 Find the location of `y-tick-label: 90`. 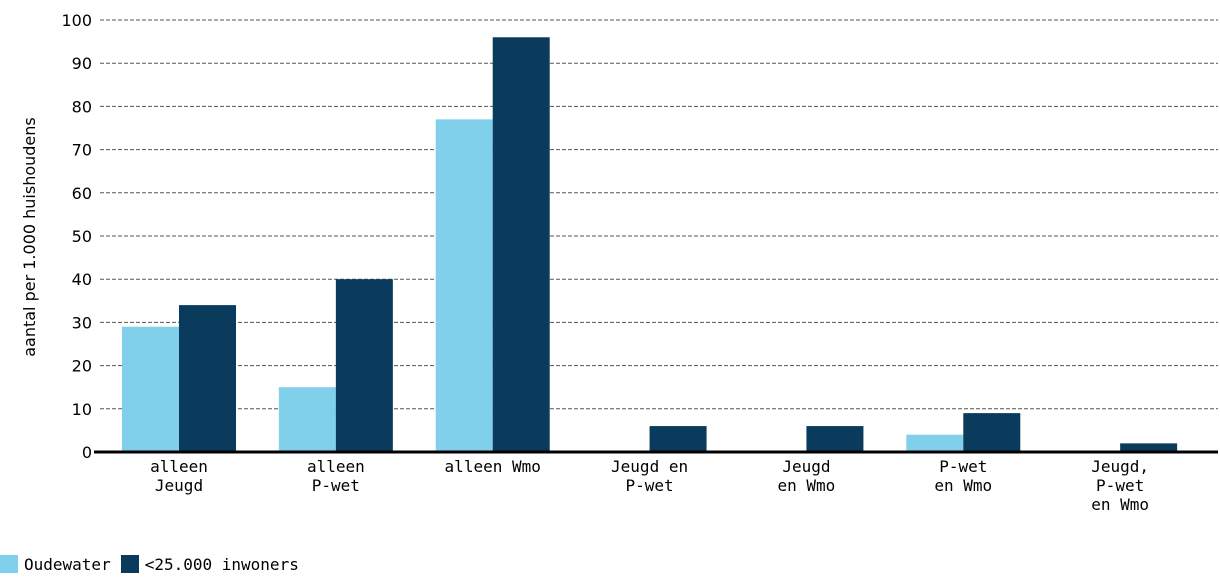

y-tick-label: 90 is located at coordinates (82, 63).